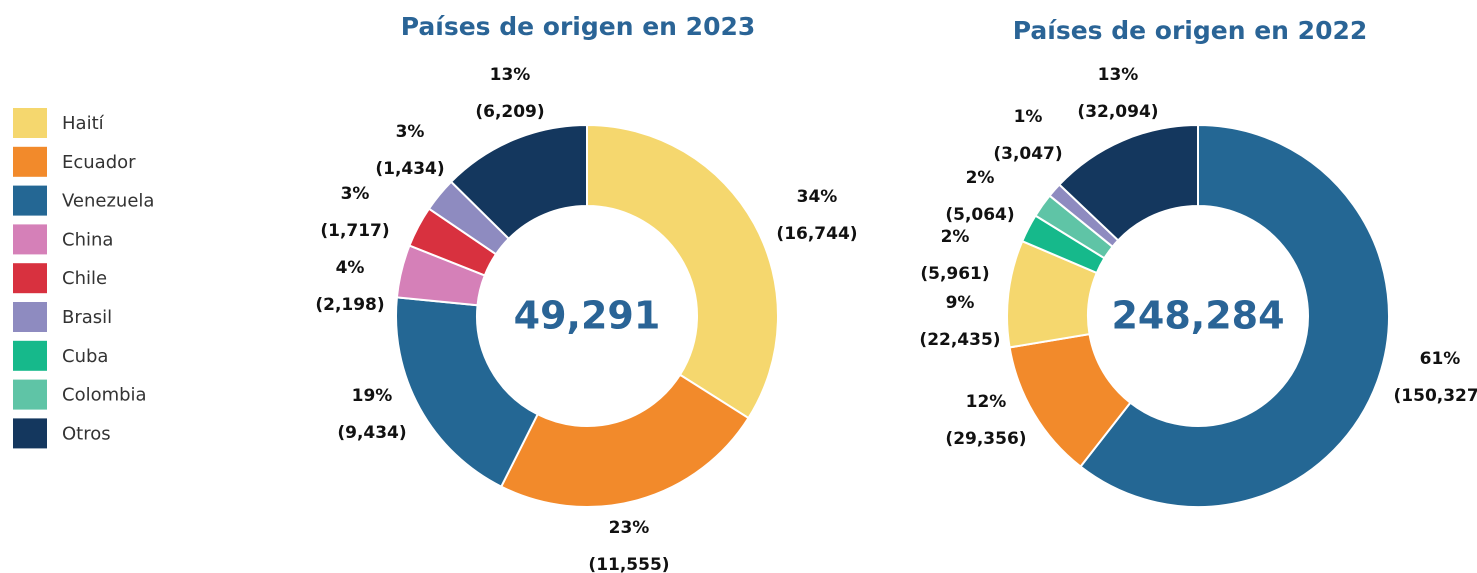  I want to click on value-label: (2,198), so click(349, 305).